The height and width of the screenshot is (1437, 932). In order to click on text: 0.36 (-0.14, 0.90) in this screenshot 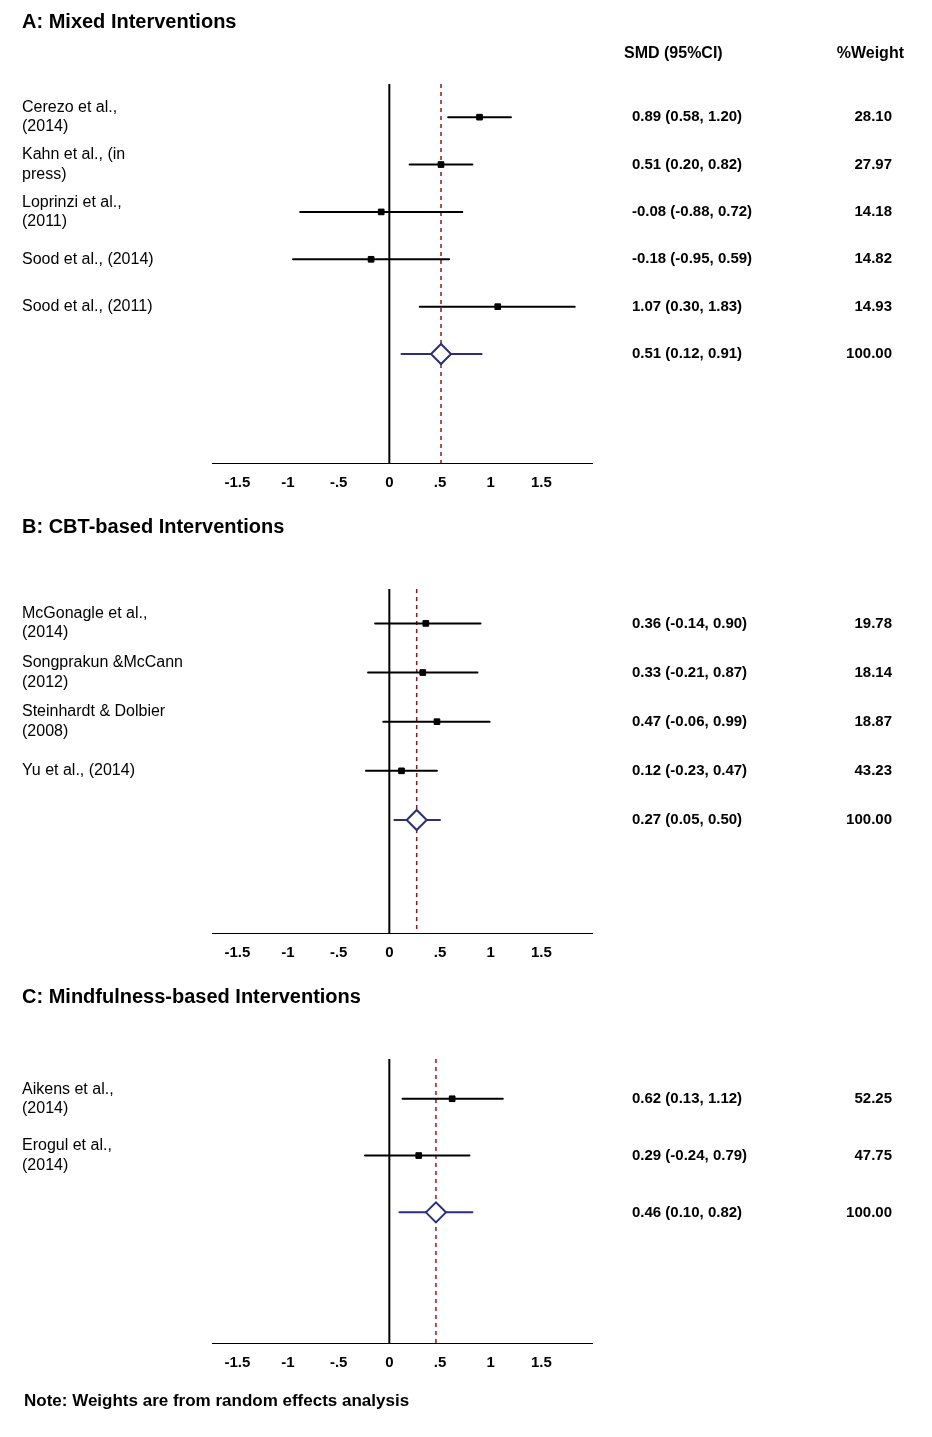, I will do `click(690, 622)`.